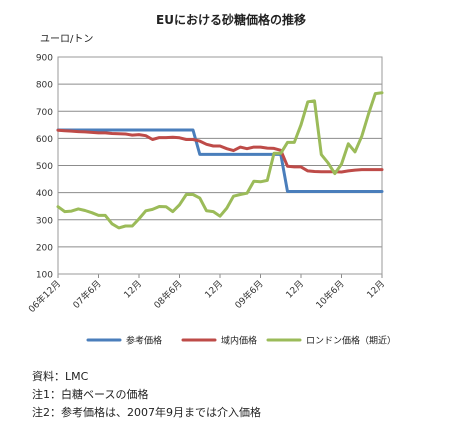 Image resolution: width=463 pixels, height=439 pixels. I want to click on y-tick-label: 300, so click(44, 221).